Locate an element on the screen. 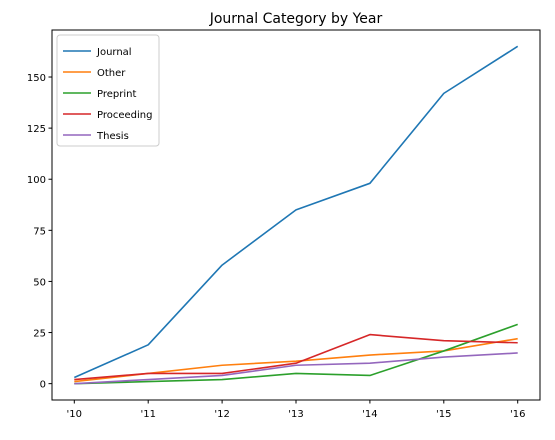 The image size is (555, 440). x-tick-label: '14 is located at coordinates (369, 414).